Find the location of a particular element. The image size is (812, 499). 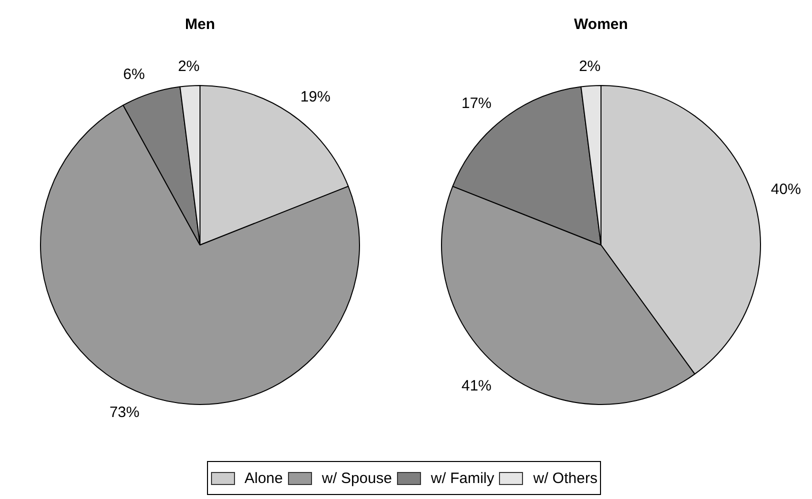

data-label: 73% is located at coordinates (124, 413).